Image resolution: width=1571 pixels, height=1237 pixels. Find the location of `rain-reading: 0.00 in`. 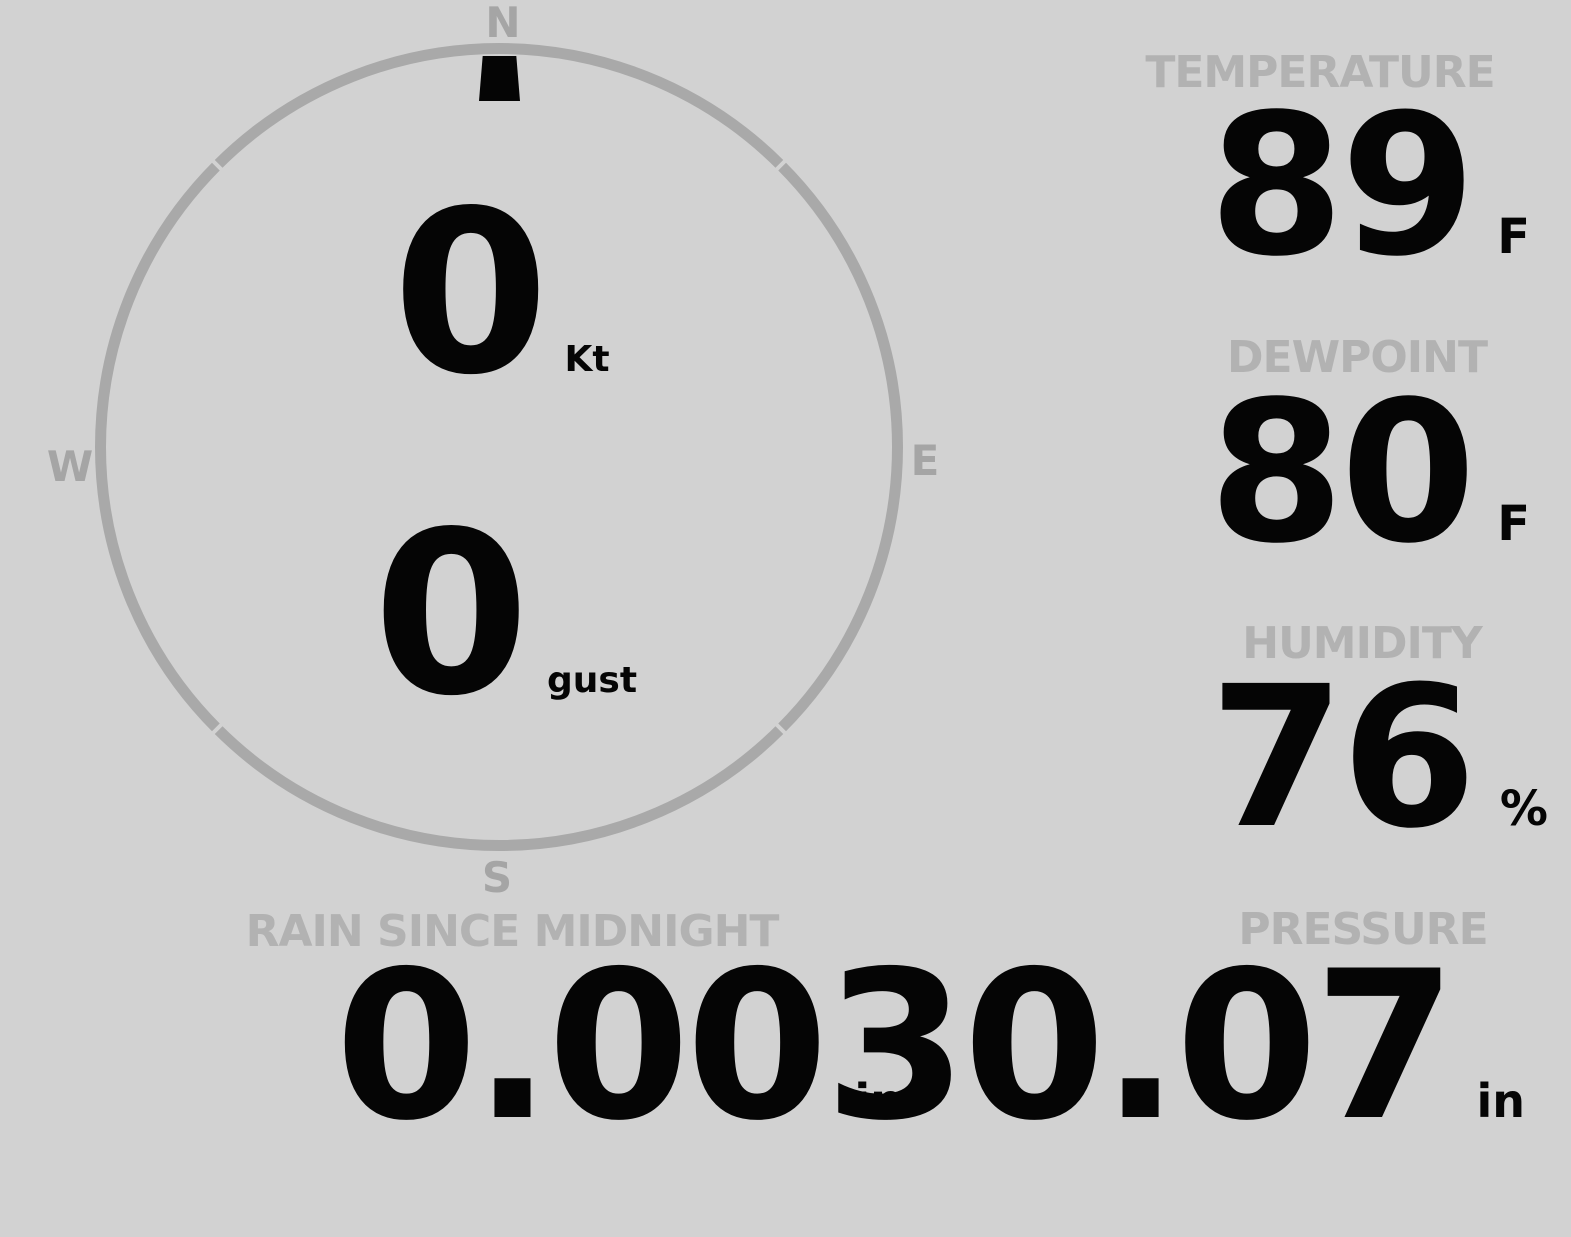

rain-reading: 0.00 in is located at coordinates (619, 1047).